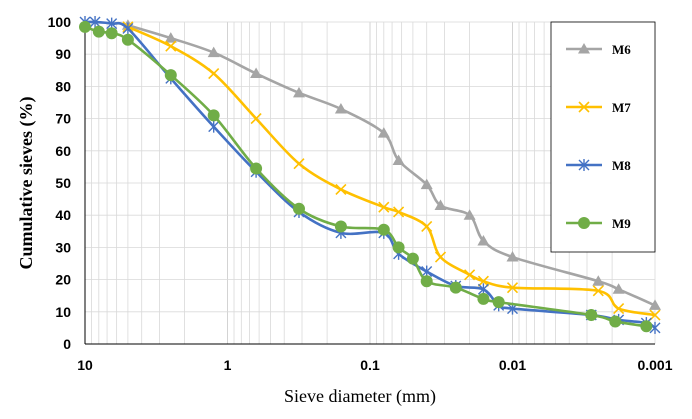 Image resolution: width=692 pixels, height=419 pixels. I want to click on legend-item: M9, so click(598, 223).